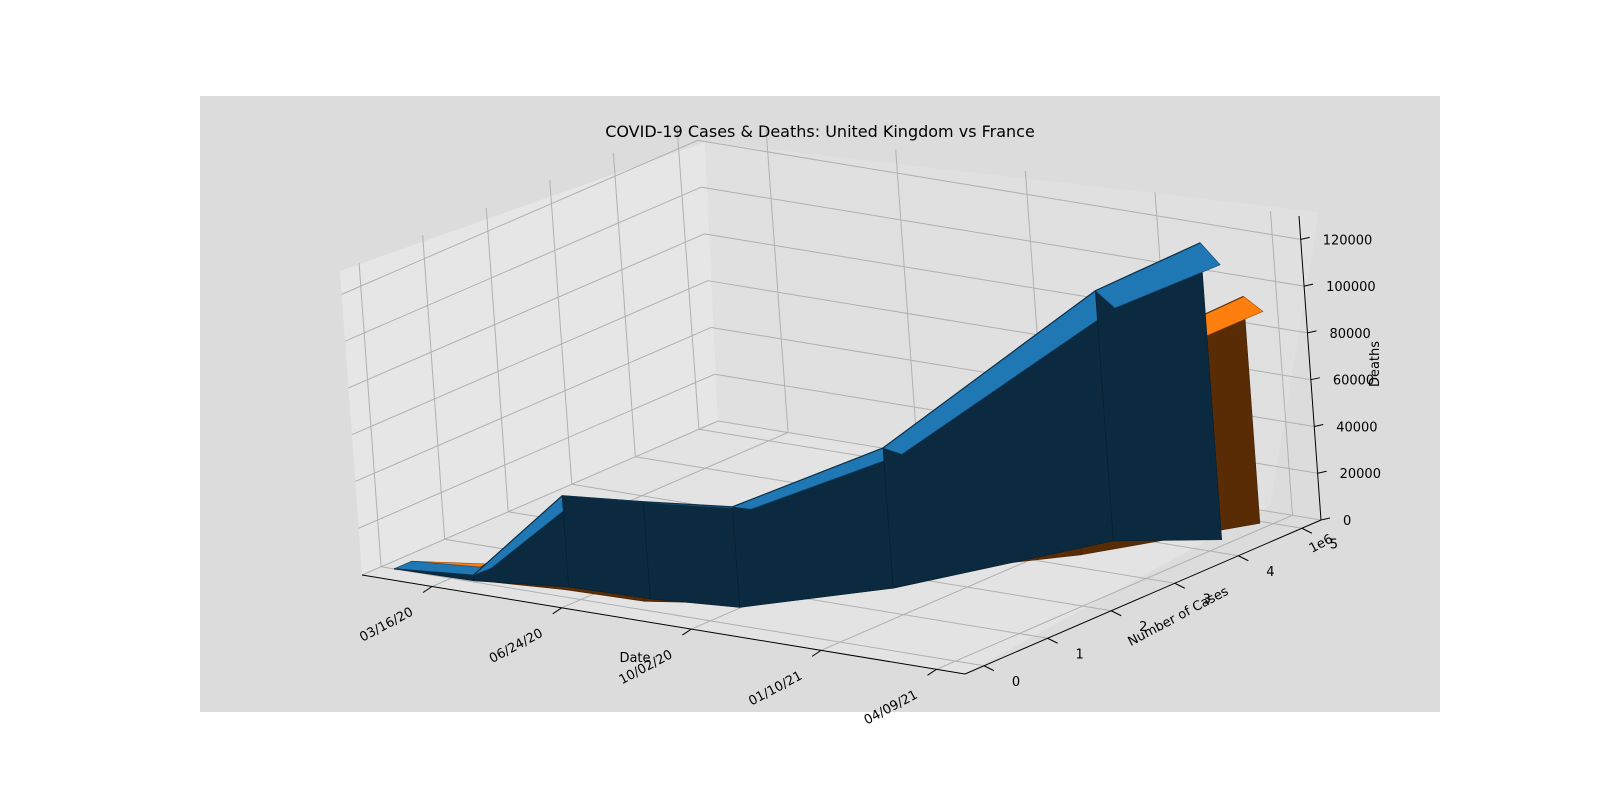 The height and width of the screenshot is (800, 1600). I want to click on y-tick-label: 3, so click(1207, 599).